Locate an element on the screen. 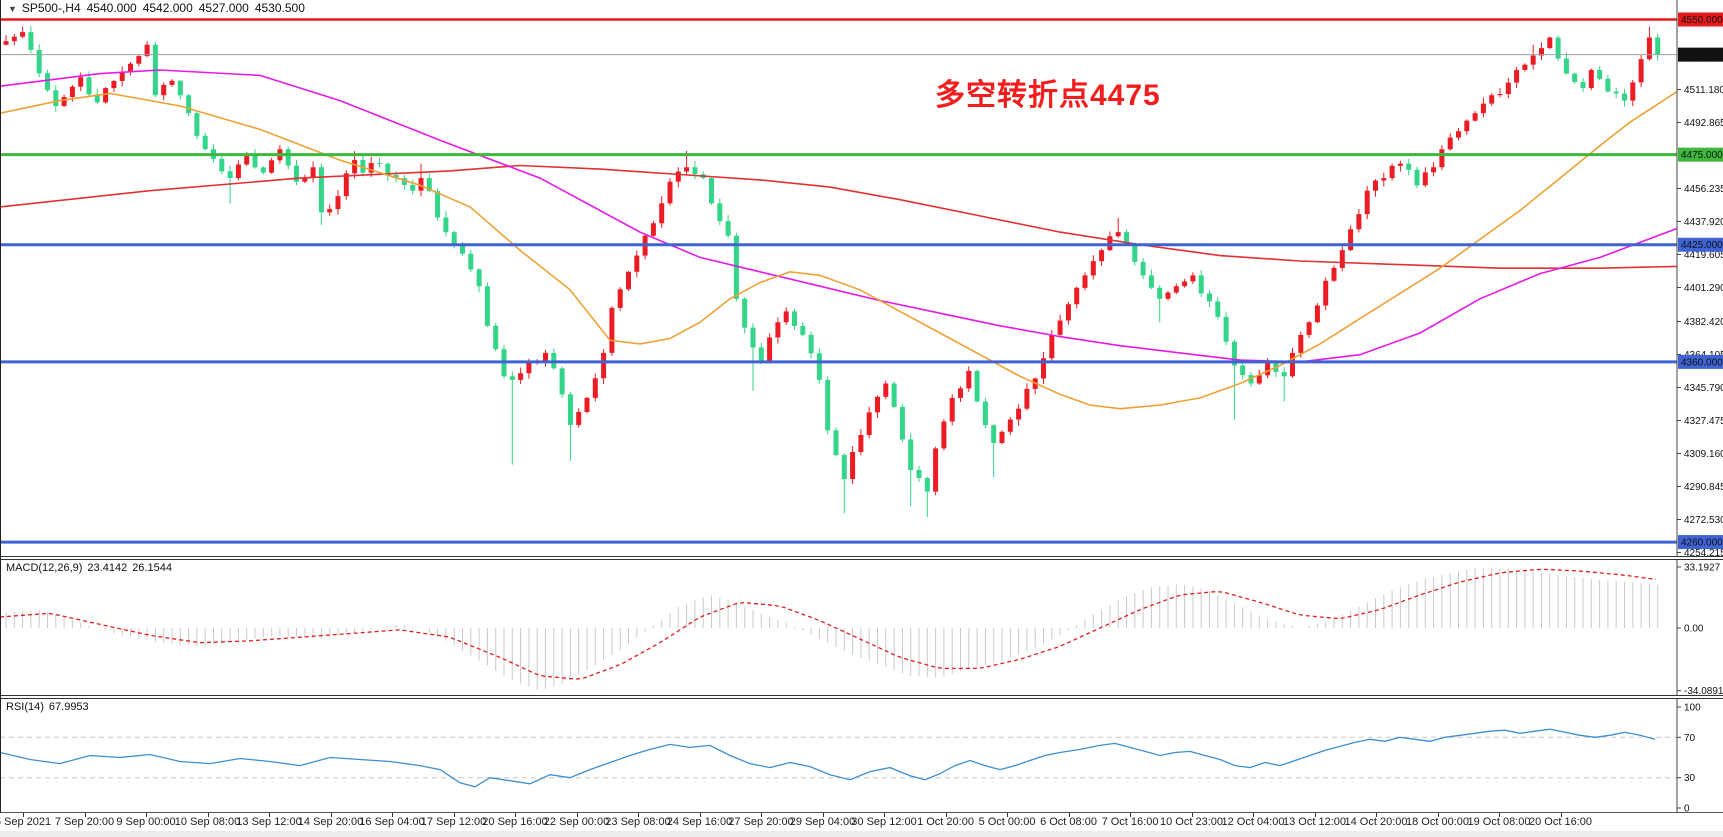  time-tick-label: 20 Oct 16:00 is located at coordinates (1560, 822).